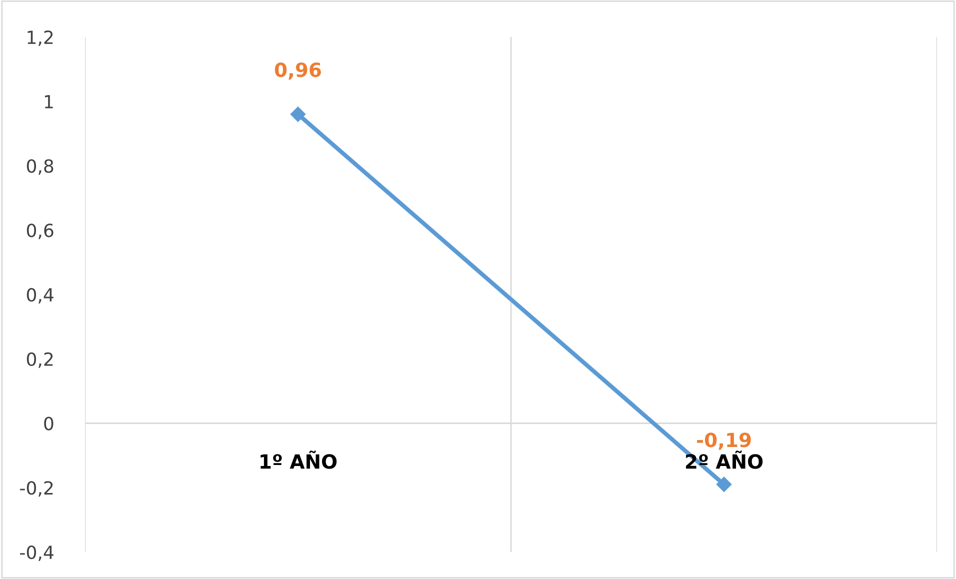 The image size is (956, 579). Describe the element at coordinates (49, 423) in the screenshot. I see `y-tick-label: 0` at that location.